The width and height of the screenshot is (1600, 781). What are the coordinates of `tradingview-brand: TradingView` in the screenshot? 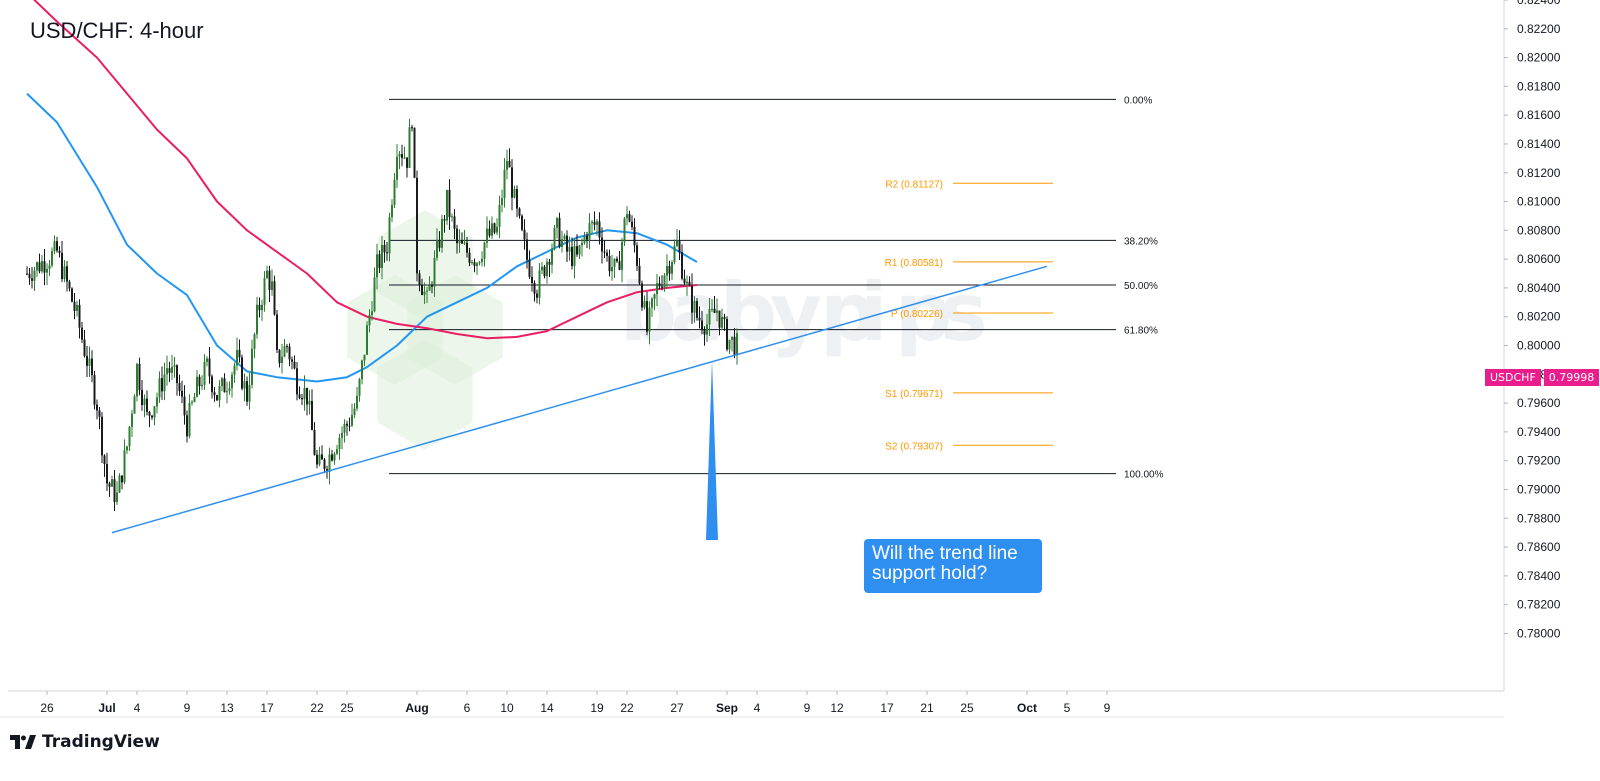 It's located at (85, 742).